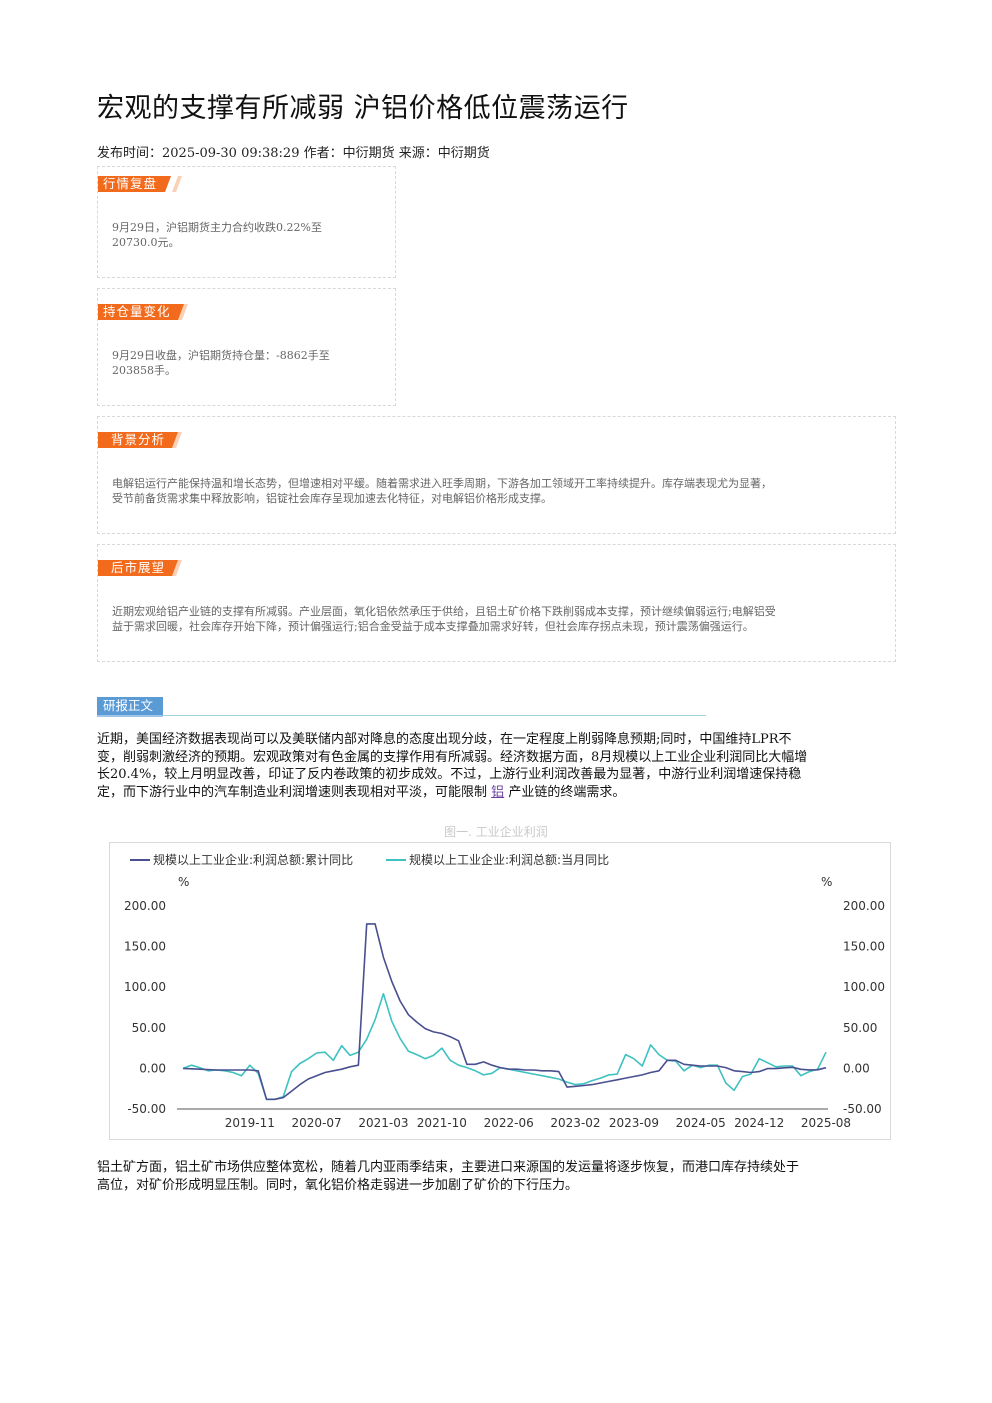  Describe the element at coordinates (504, 1046) in the screenshot. I see `series-line-monthly` at that location.